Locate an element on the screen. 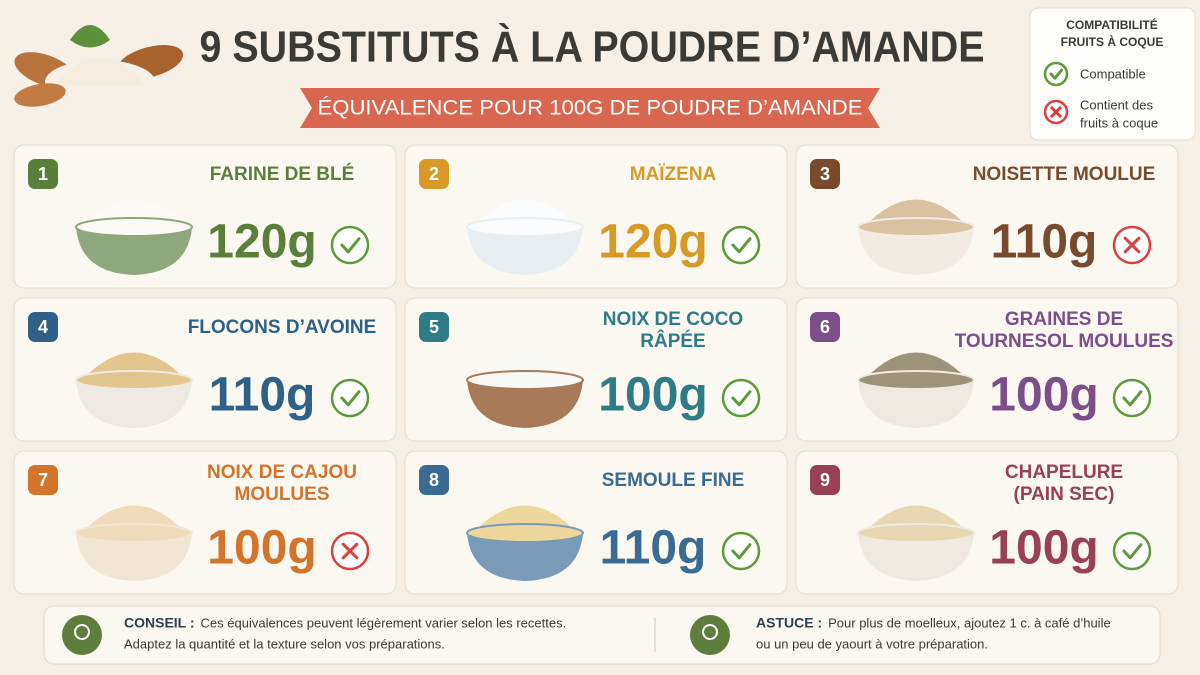 The width and height of the screenshot is (1200, 675). card-bg is located at coordinates (596, 216).